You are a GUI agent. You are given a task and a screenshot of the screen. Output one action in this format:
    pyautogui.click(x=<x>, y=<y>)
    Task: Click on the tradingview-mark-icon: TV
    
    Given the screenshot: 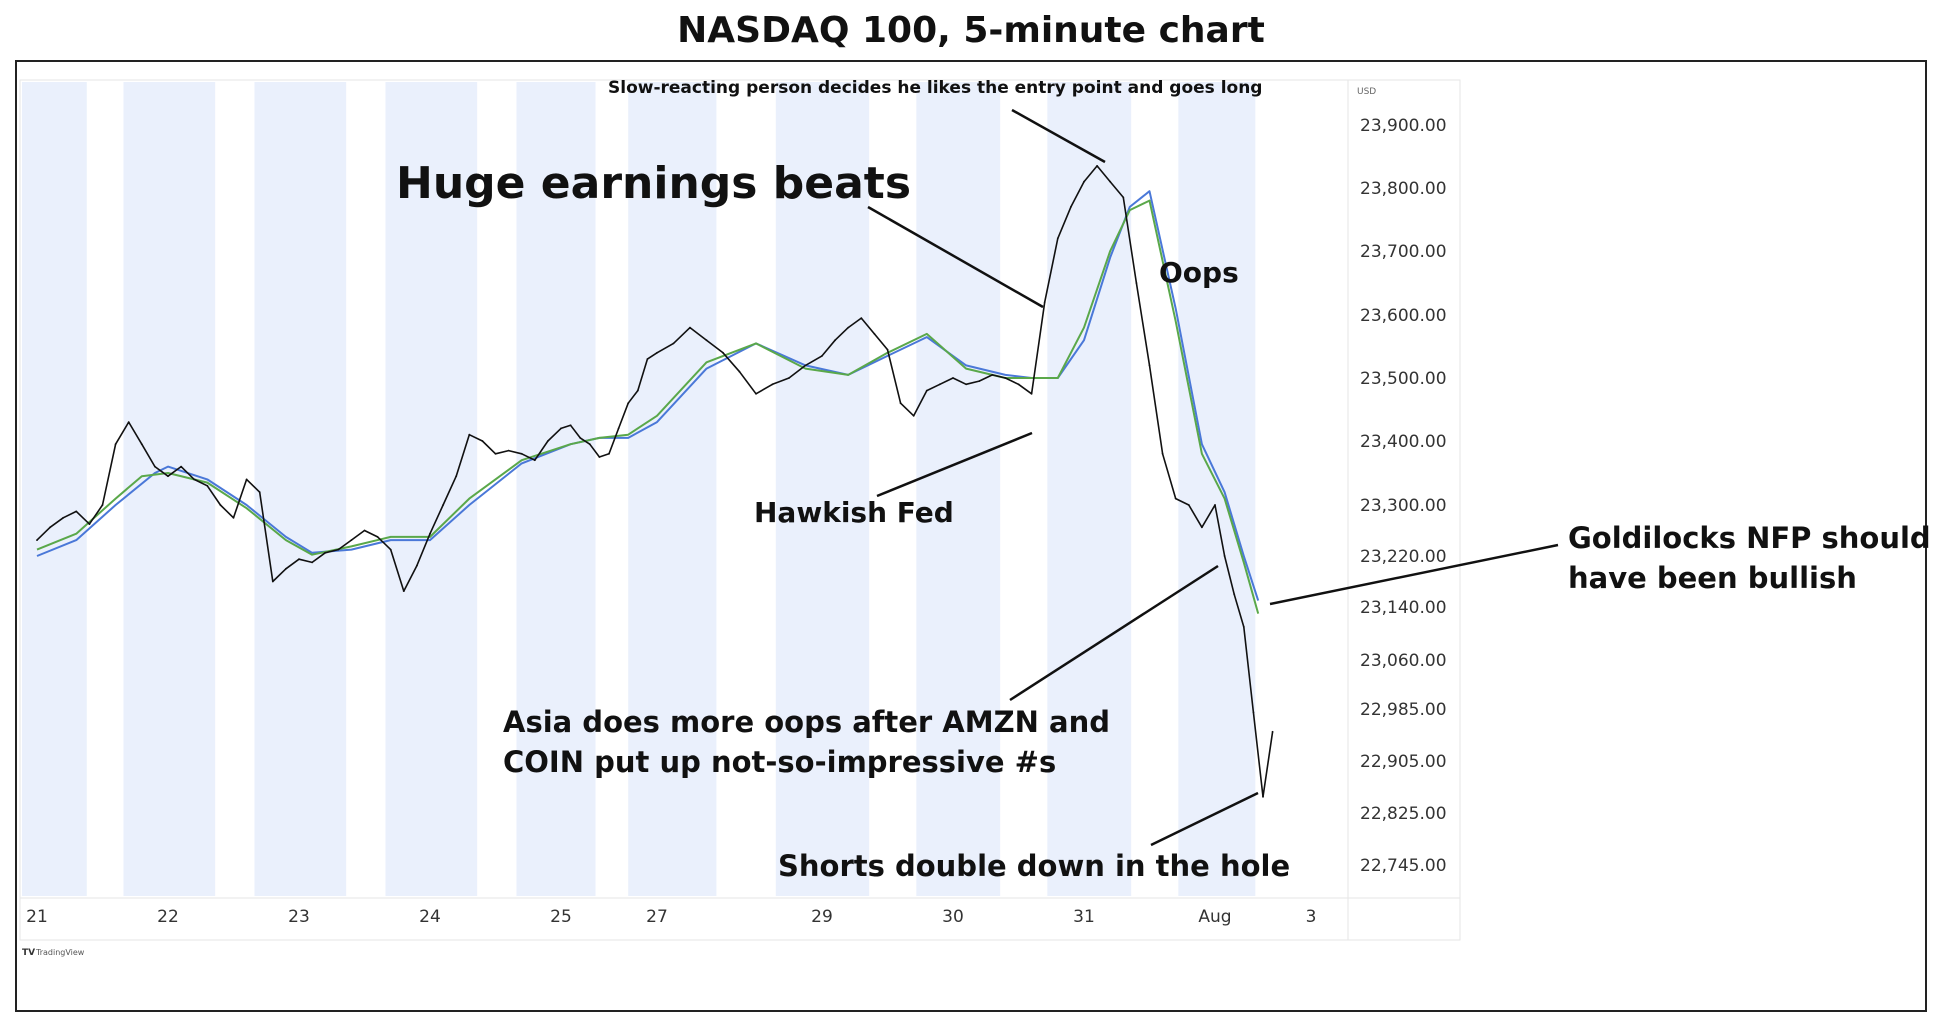 What is the action you would take?
    pyautogui.click(x=28, y=953)
    